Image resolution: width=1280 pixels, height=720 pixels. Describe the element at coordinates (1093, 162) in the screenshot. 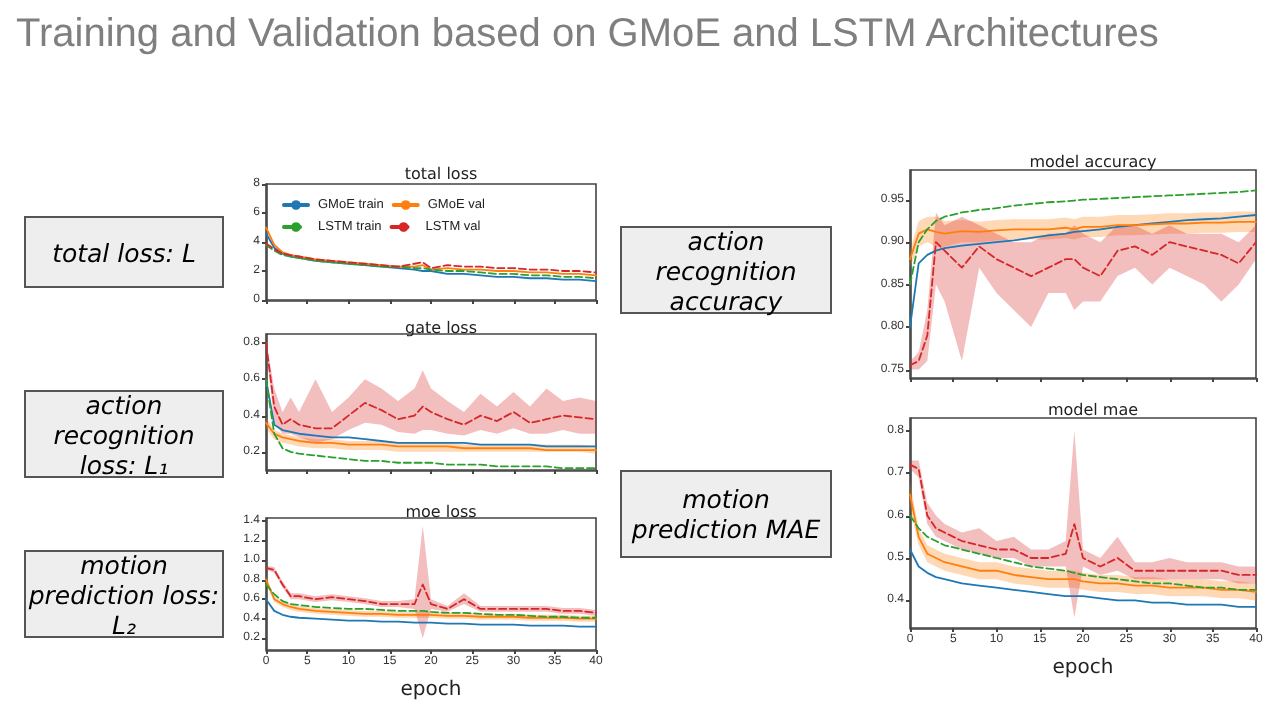

I see `chart-title: model accuracy` at that location.